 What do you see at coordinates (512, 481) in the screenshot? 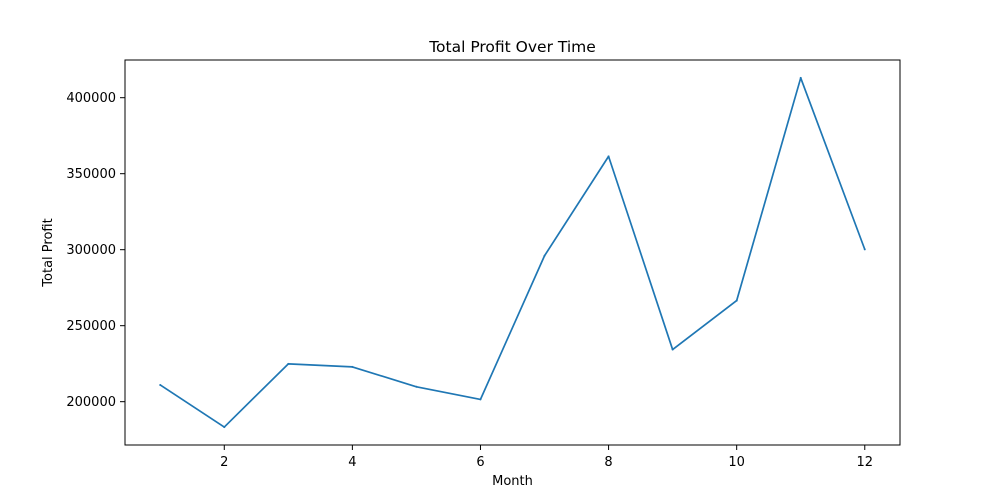
I see `x-axis-label: Month` at bounding box center [512, 481].